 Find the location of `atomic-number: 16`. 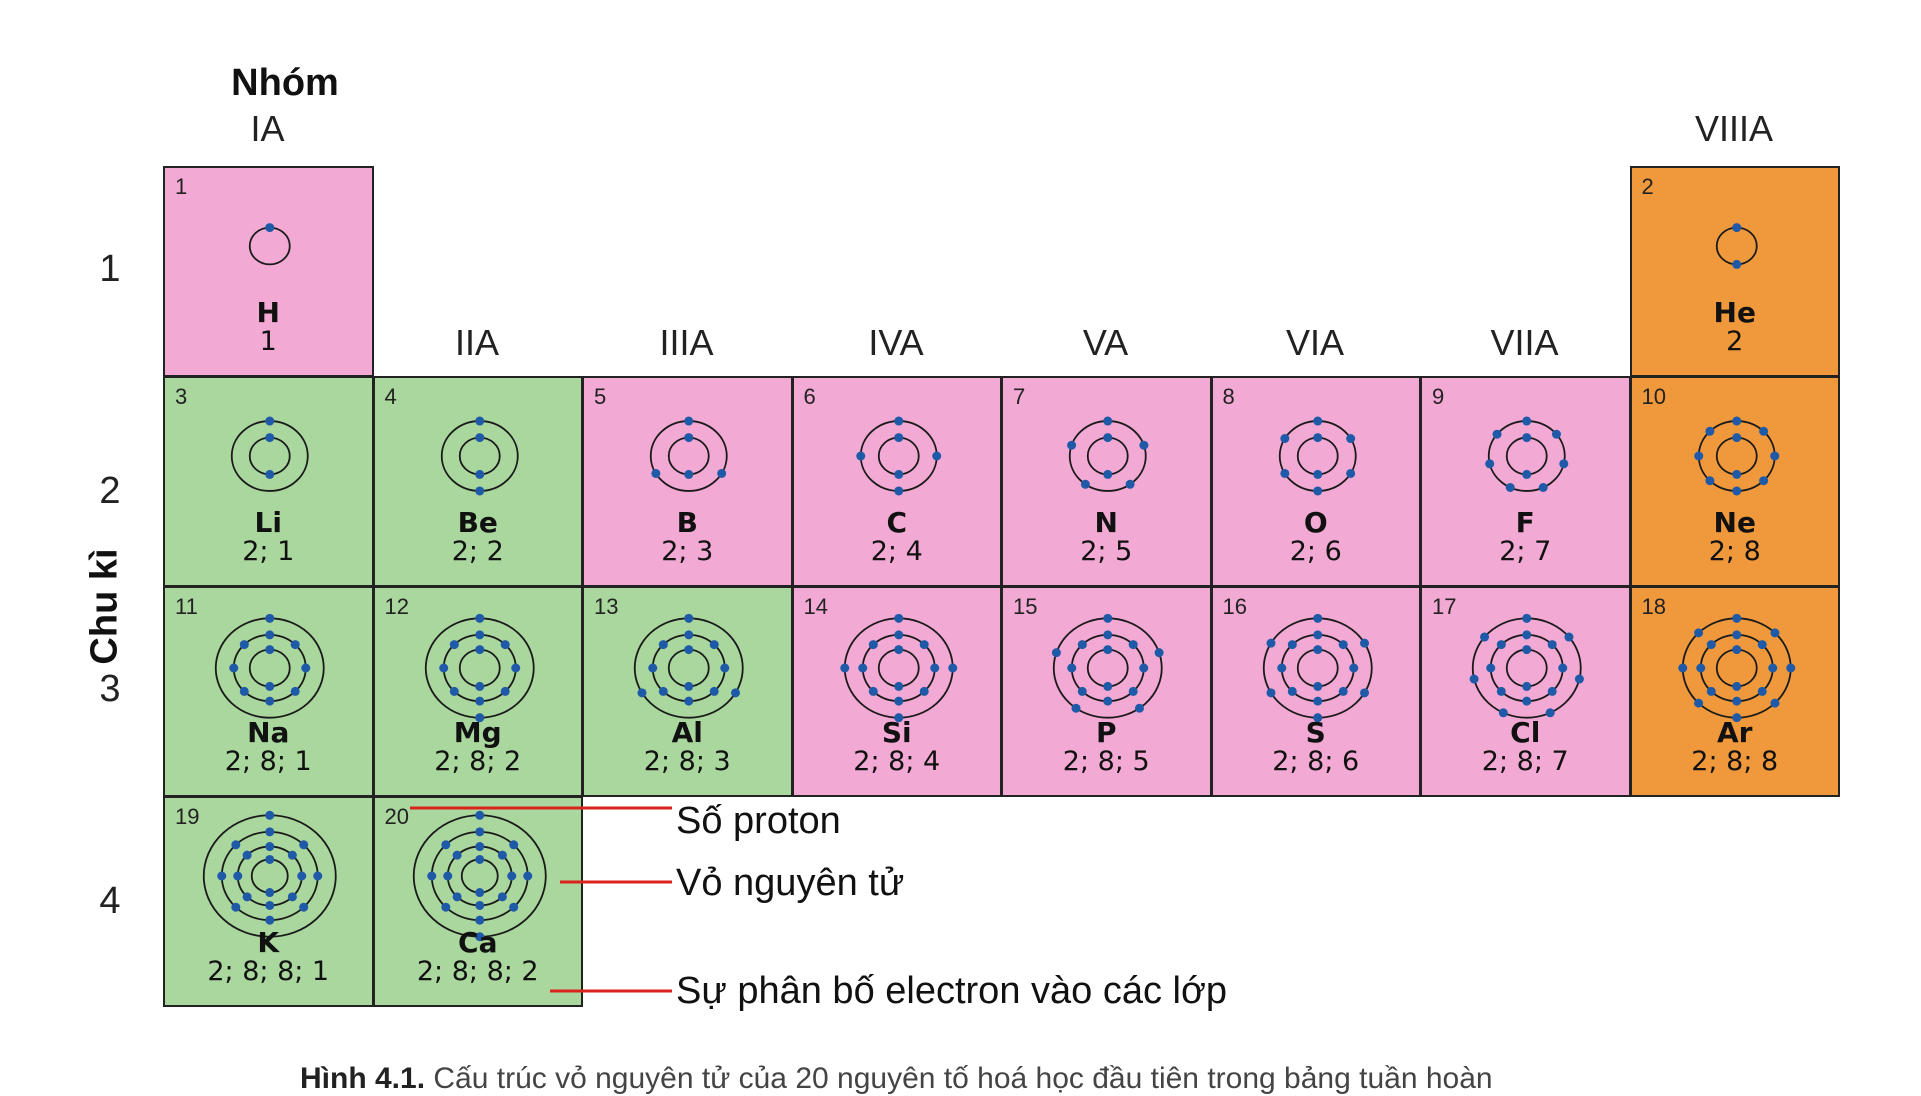

atomic-number: 16 is located at coordinates (1234, 606).